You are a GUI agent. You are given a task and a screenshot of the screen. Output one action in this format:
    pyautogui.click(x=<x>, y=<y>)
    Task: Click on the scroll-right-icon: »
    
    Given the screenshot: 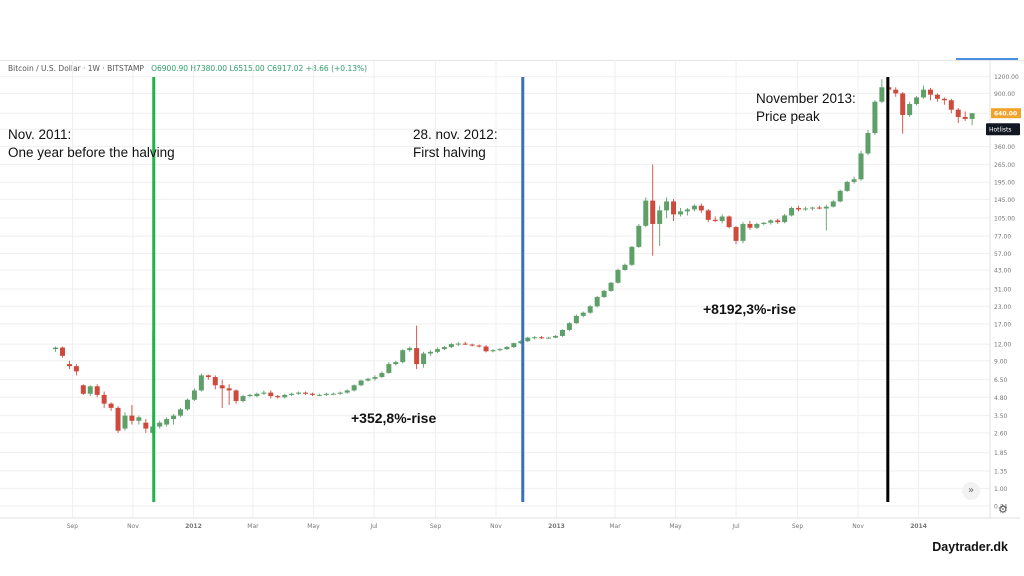 What is the action you would take?
    pyautogui.click(x=971, y=491)
    